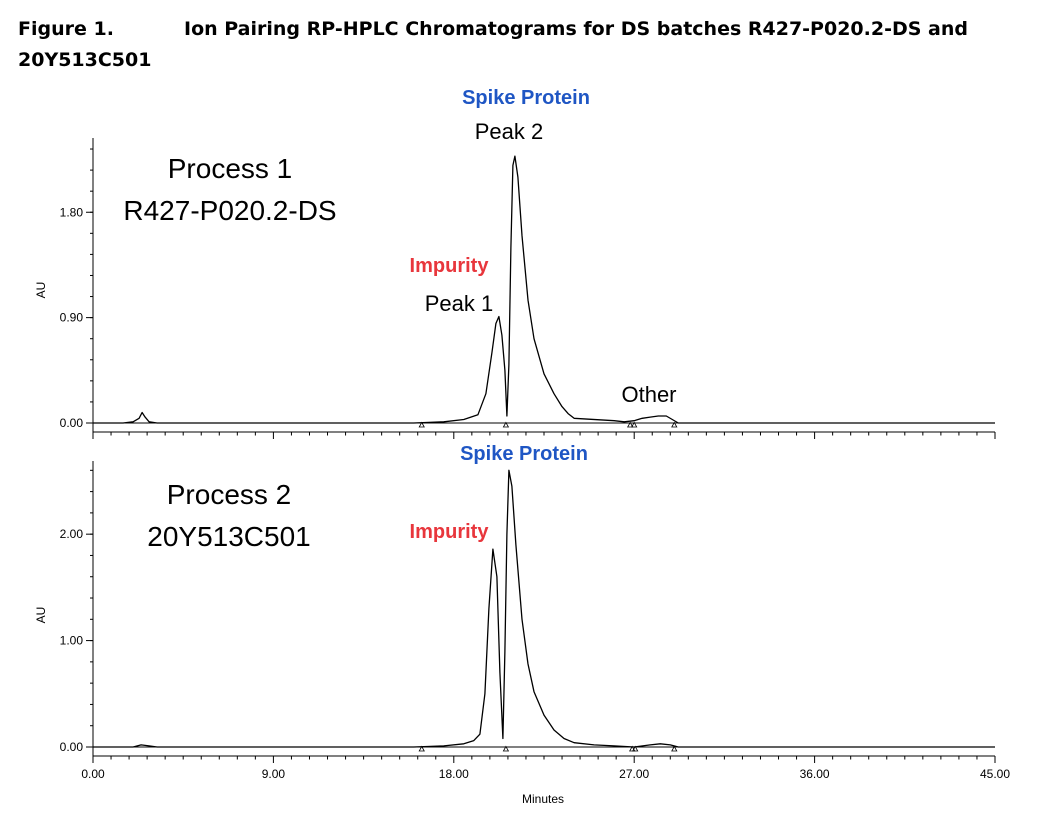 This screenshot has width=1061, height=835. What do you see at coordinates (72, 534) in the screenshot?
I see `bottom-y-tick-label: 2.00` at bounding box center [72, 534].